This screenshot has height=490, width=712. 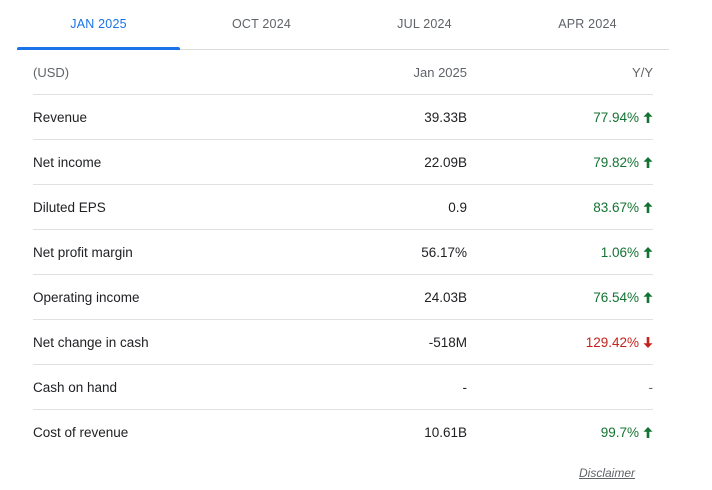 I want to click on metric-label: Cash on hand, so click(x=75, y=387).